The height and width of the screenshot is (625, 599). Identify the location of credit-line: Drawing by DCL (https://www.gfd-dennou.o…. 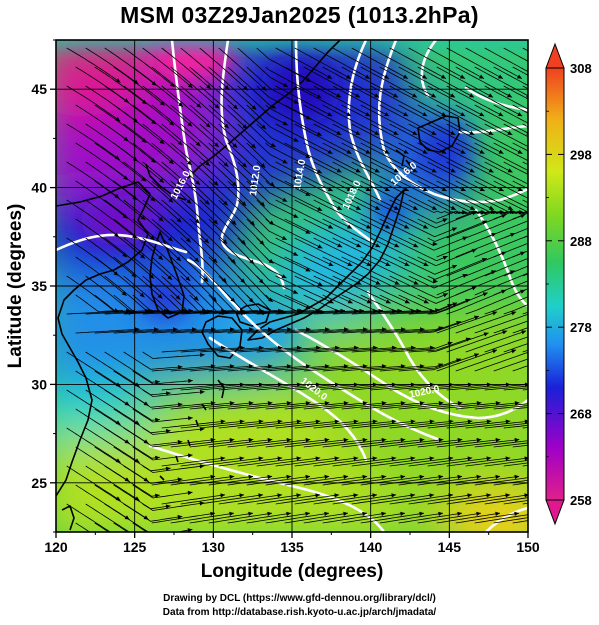
(299, 598).